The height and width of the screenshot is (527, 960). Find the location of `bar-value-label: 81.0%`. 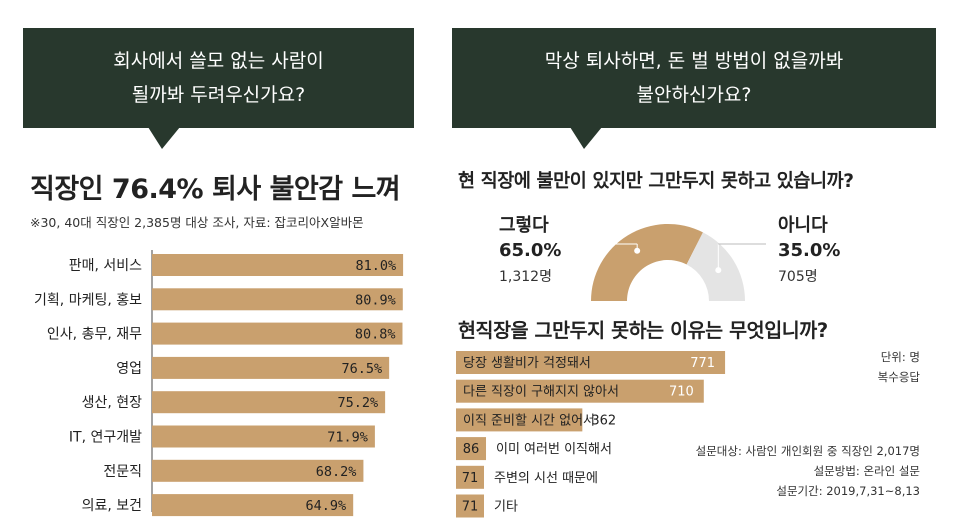

bar-value-label: 81.0% is located at coordinates (375, 266).